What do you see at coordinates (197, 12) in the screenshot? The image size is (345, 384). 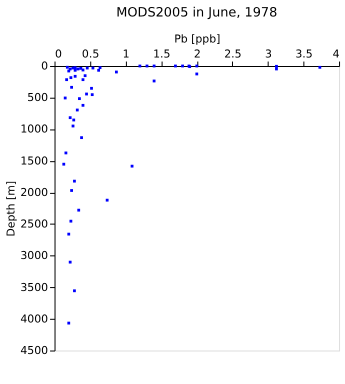 I see `chart-title: MODS2005 in June, 1978` at bounding box center [197, 12].